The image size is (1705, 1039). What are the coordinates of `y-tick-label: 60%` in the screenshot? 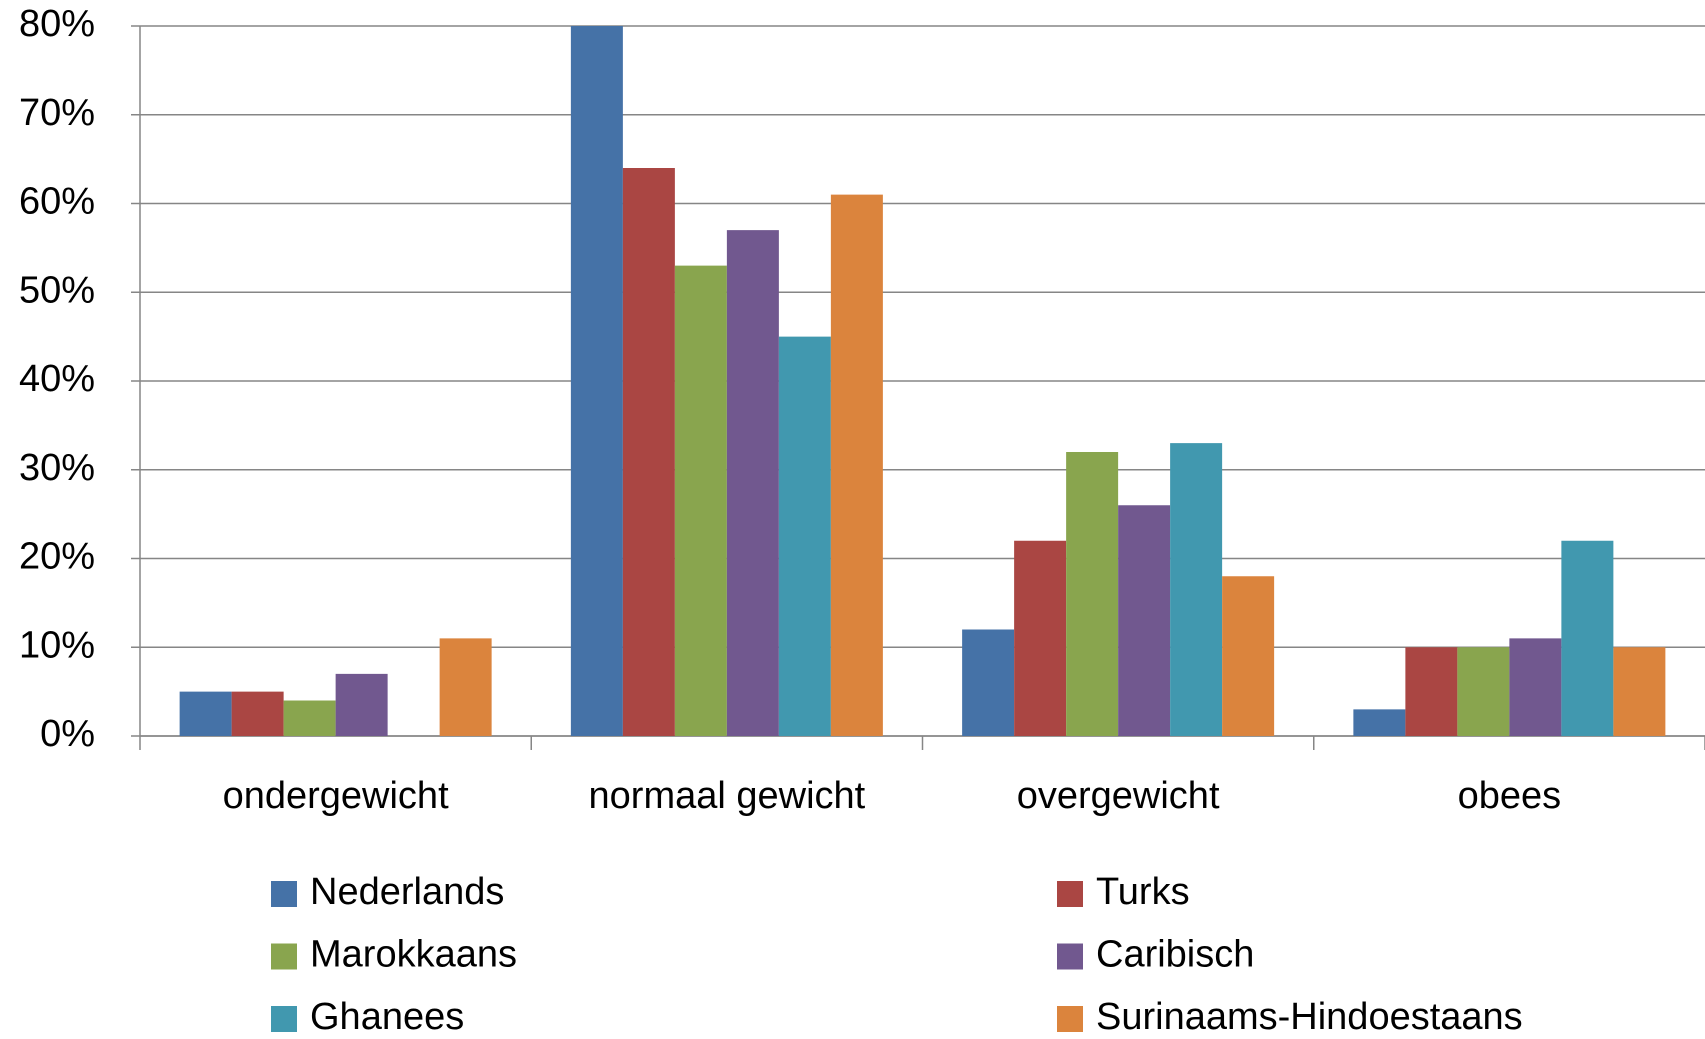 It's located at (57, 202).